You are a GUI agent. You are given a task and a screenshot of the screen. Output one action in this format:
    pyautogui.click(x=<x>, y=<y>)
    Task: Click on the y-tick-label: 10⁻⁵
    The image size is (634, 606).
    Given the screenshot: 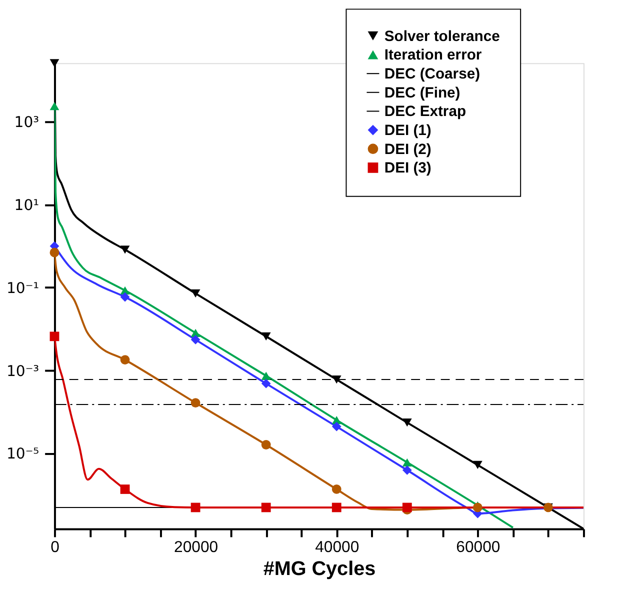 What is the action you would take?
    pyautogui.click(x=23, y=453)
    